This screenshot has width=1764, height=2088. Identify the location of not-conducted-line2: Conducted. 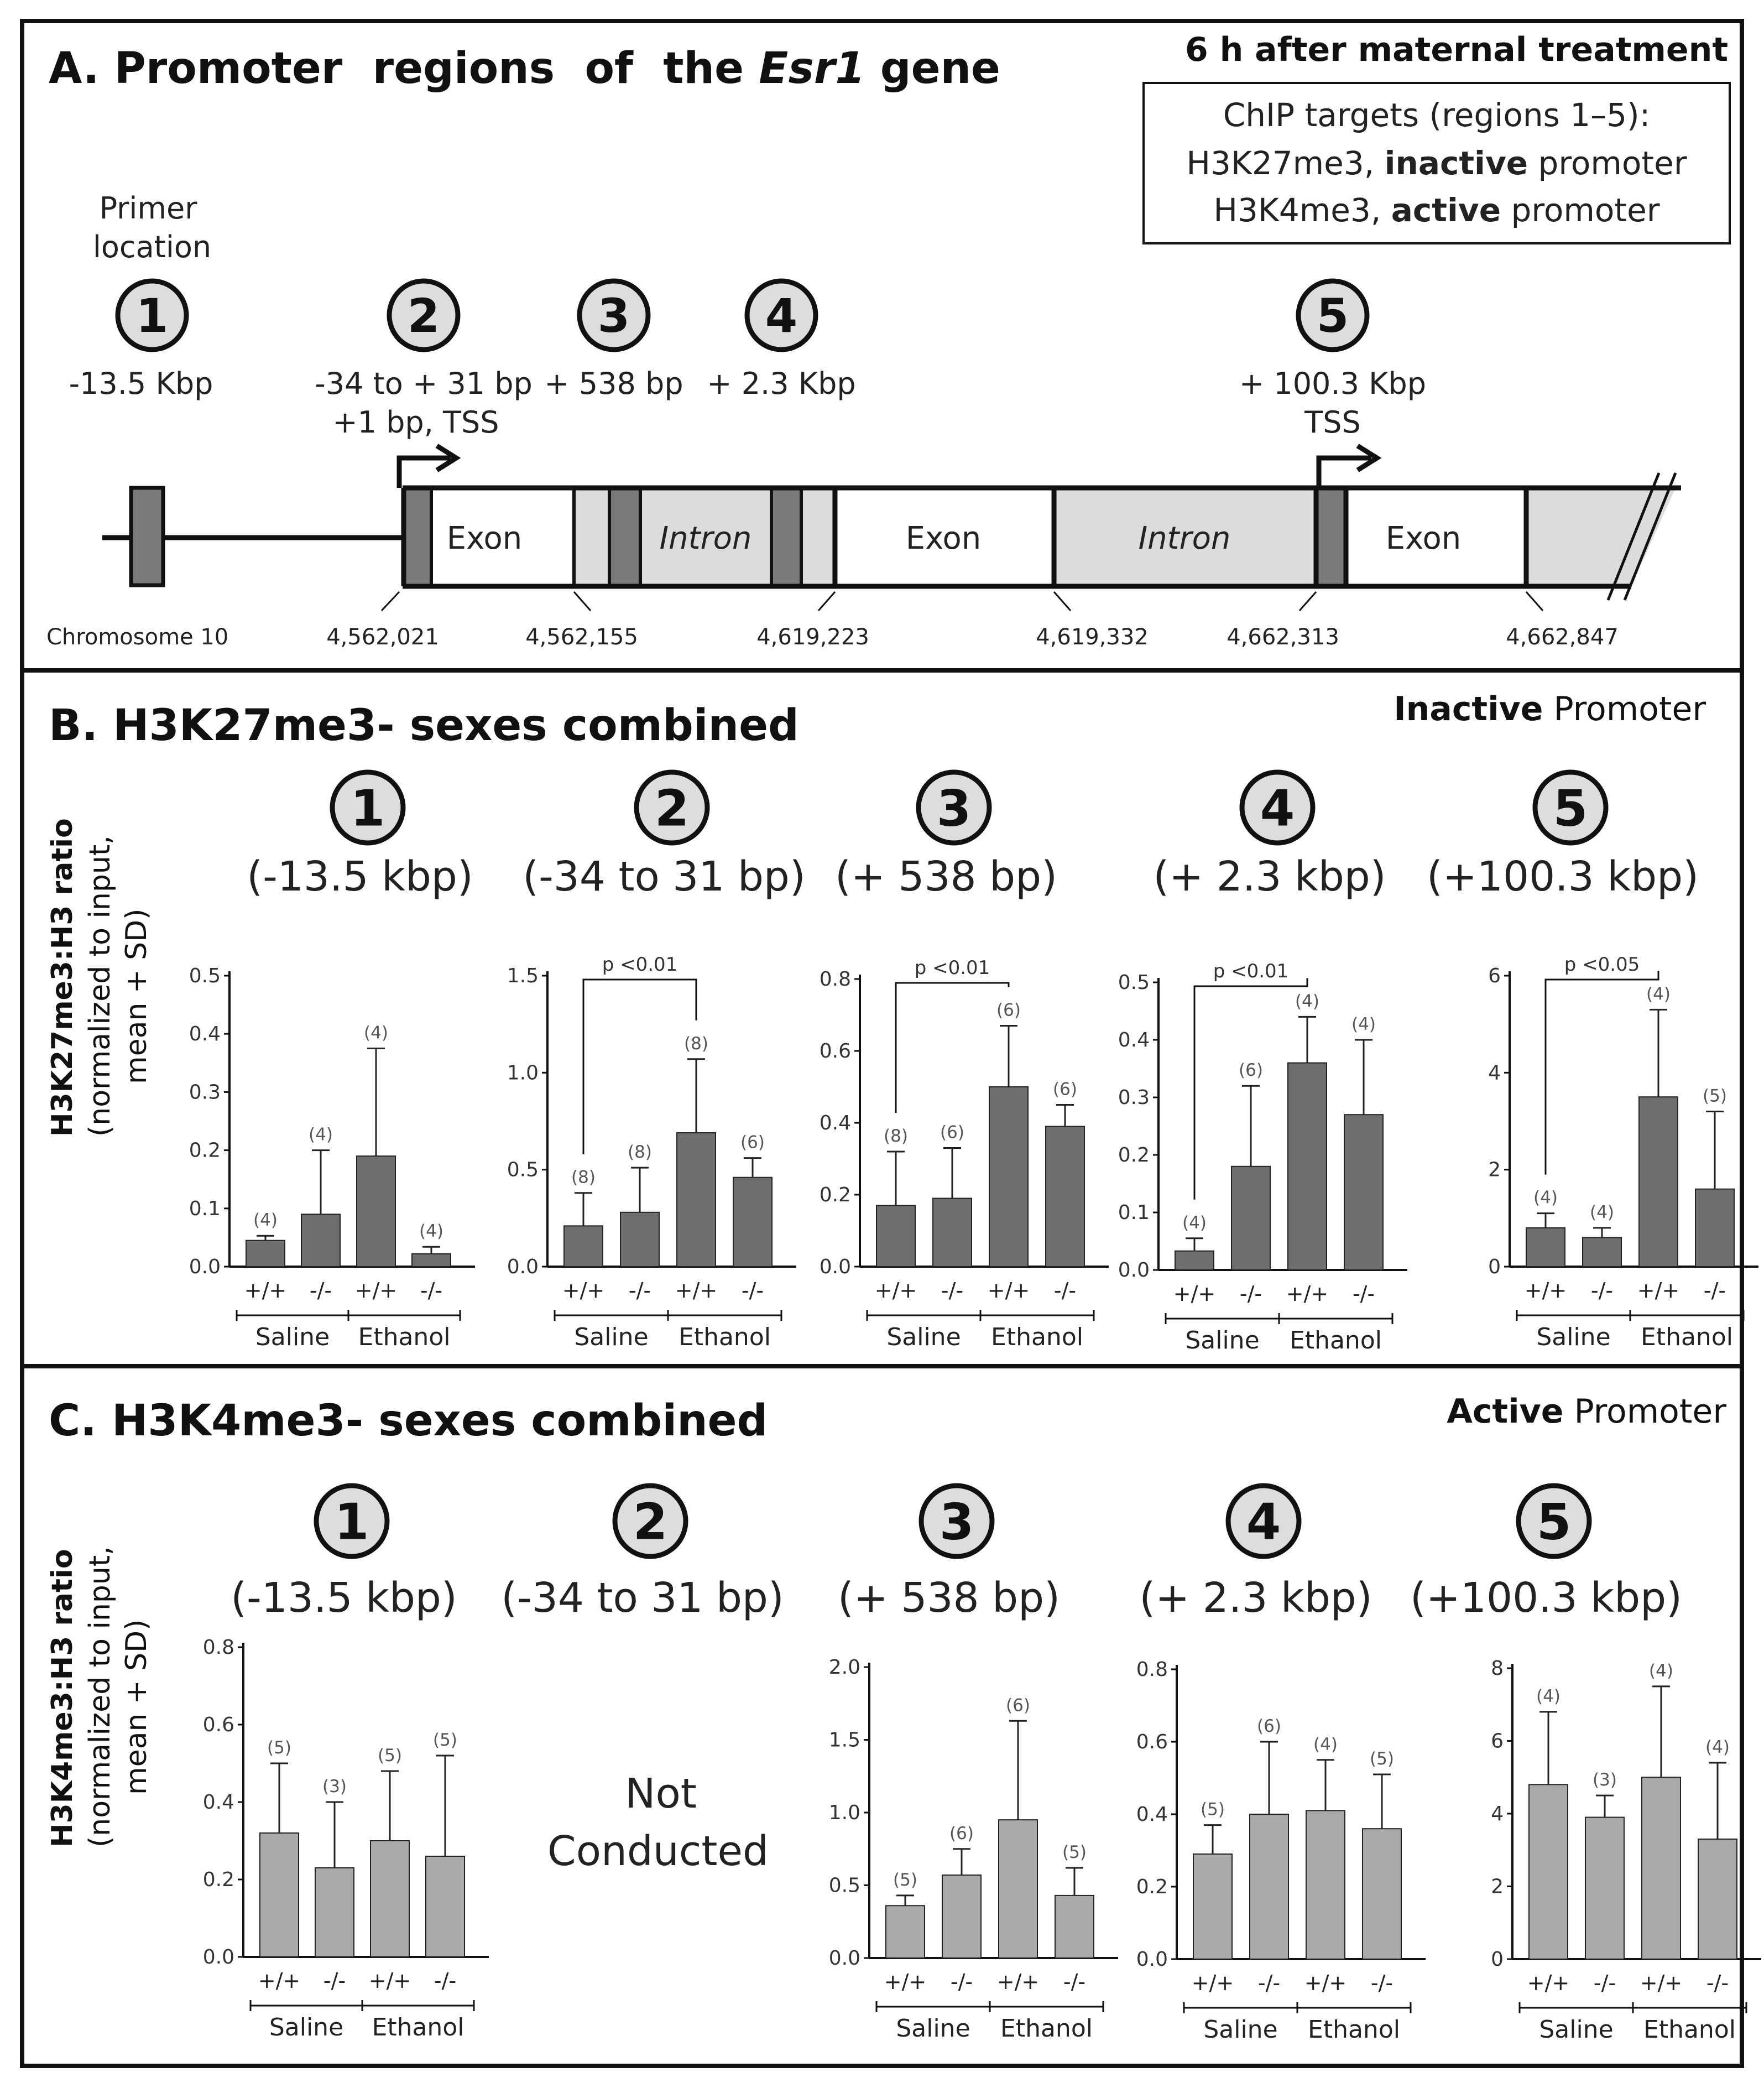
(658, 1851).